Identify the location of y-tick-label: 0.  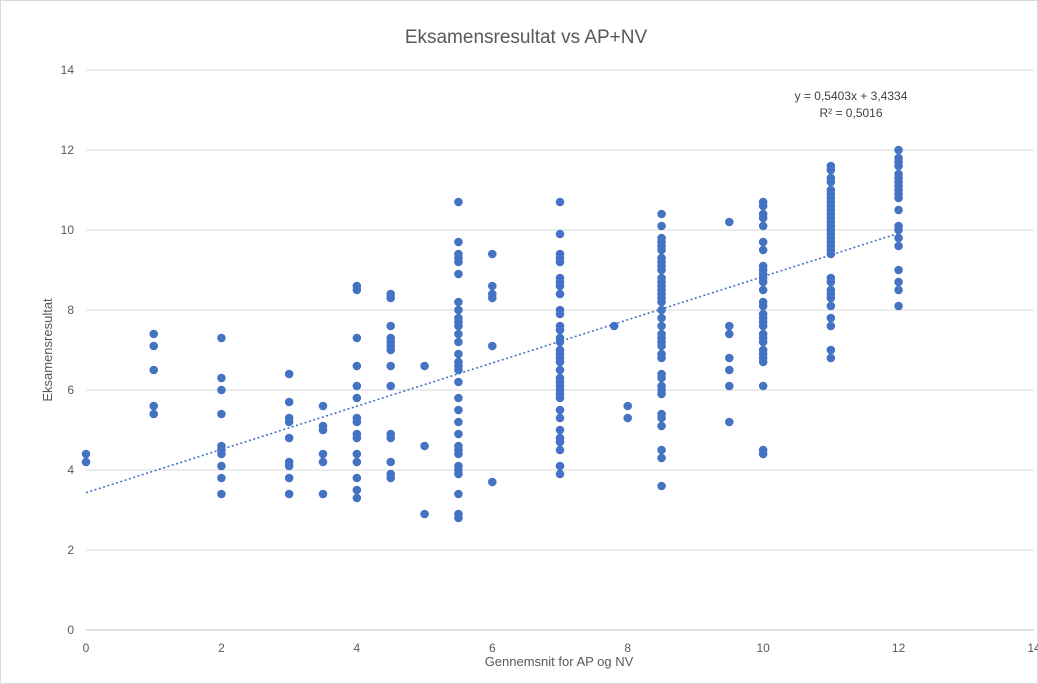
(70, 630).